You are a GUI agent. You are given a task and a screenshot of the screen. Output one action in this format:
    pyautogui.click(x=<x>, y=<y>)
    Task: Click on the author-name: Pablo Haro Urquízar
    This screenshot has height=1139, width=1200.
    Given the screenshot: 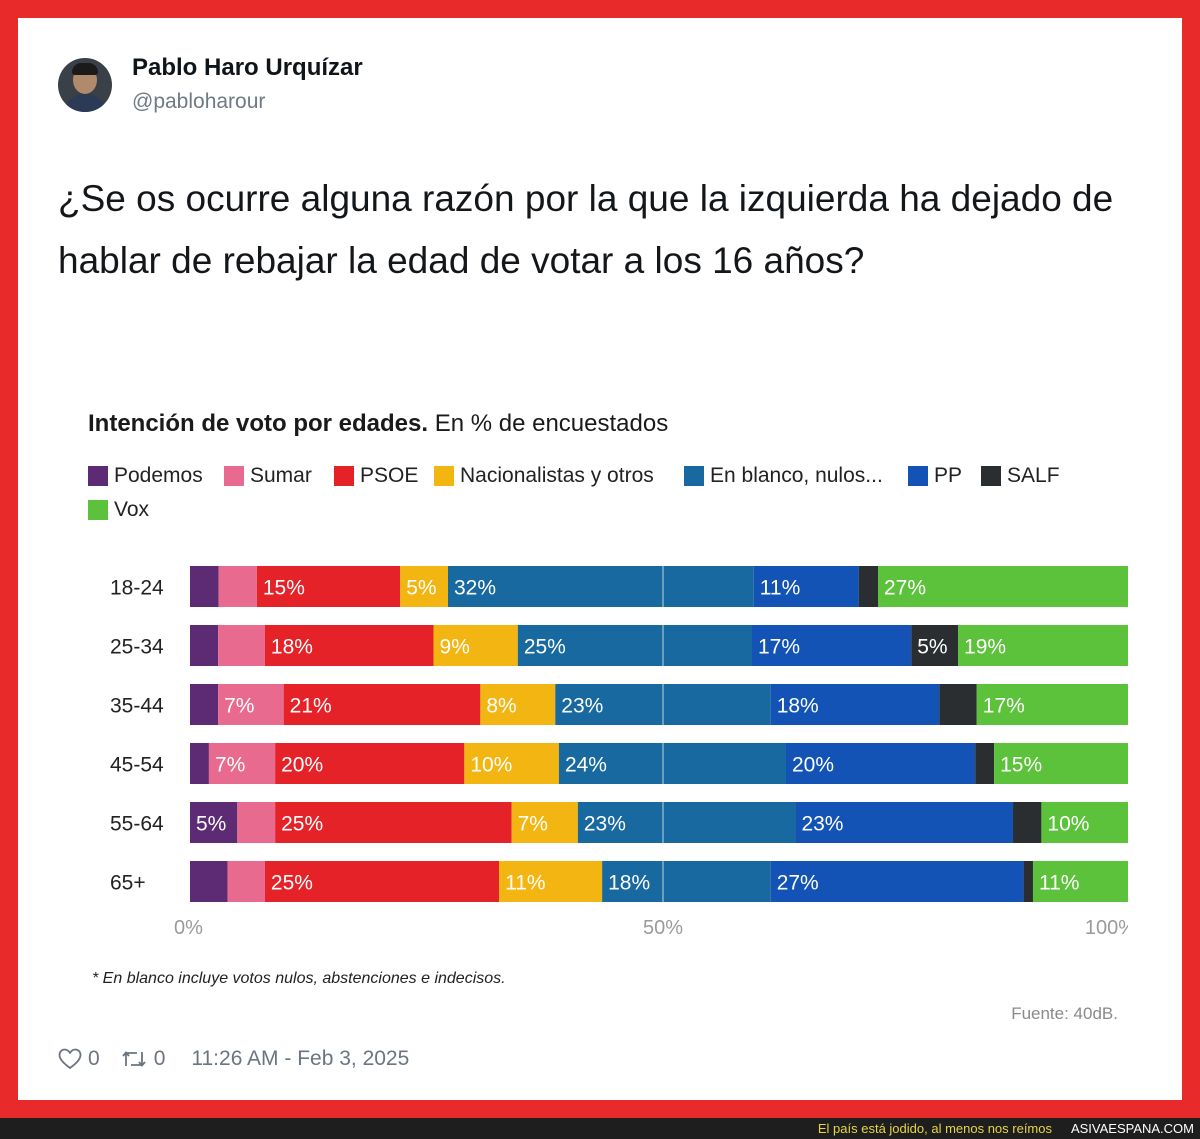 What is the action you would take?
    pyautogui.click(x=247, y=67)
    